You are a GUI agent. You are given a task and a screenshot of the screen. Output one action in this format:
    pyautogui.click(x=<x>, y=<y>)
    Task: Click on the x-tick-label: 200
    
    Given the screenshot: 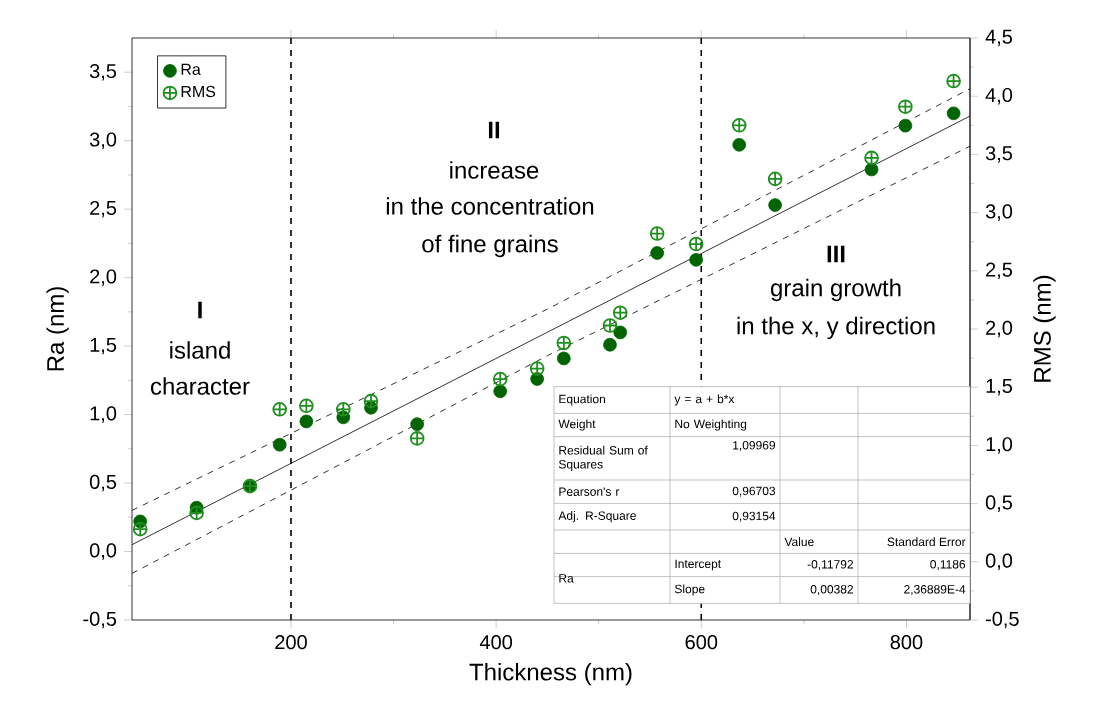 What is the action you would take?
    pyautogui.click(x=291, y=642)
    